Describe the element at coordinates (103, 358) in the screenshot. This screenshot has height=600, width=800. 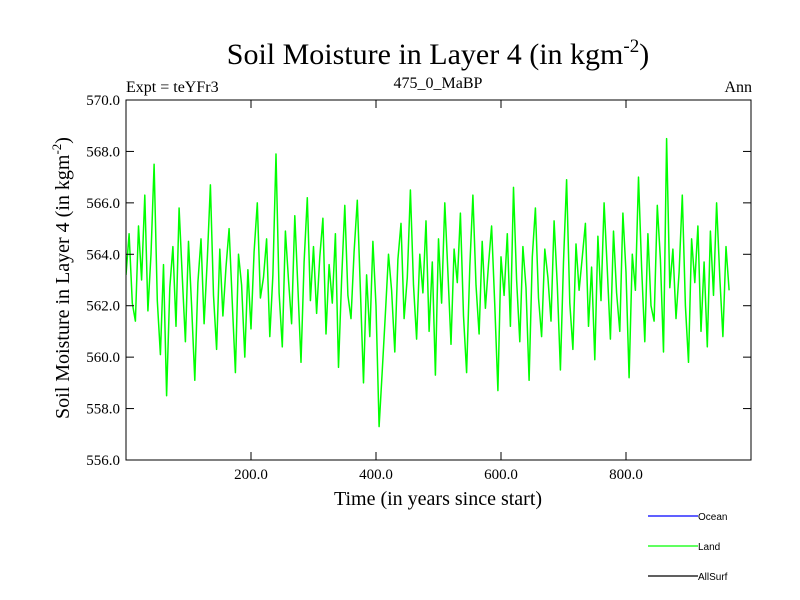
I see `y-tick-label: 560.0` at that location.